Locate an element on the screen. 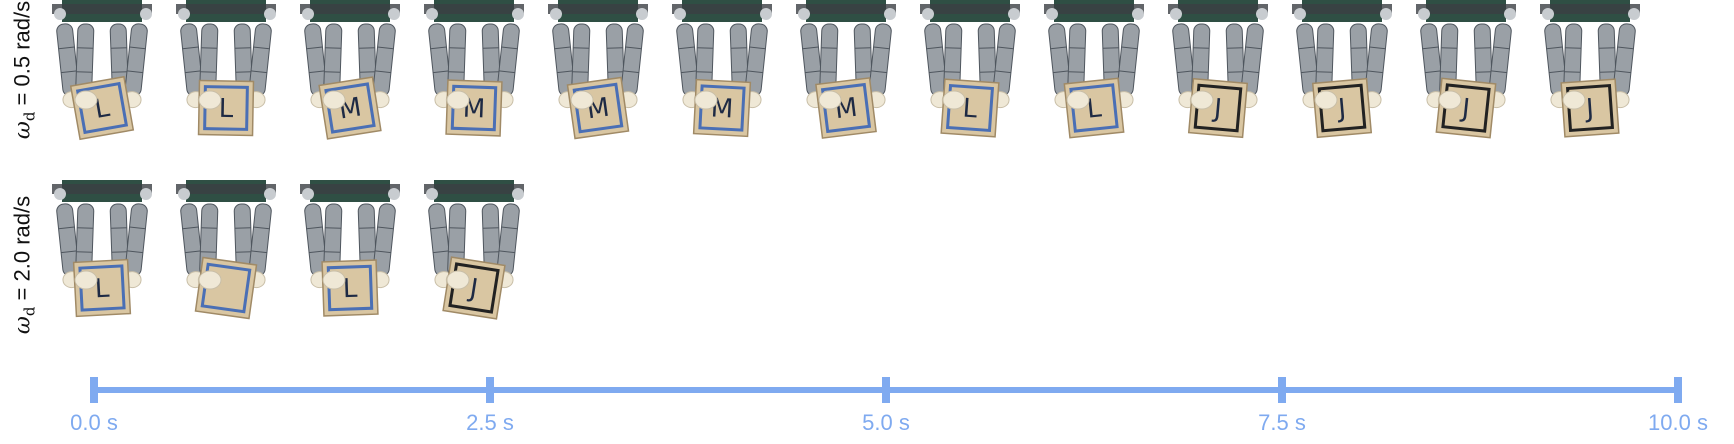  cube: L is located at coordinates (102, 108).